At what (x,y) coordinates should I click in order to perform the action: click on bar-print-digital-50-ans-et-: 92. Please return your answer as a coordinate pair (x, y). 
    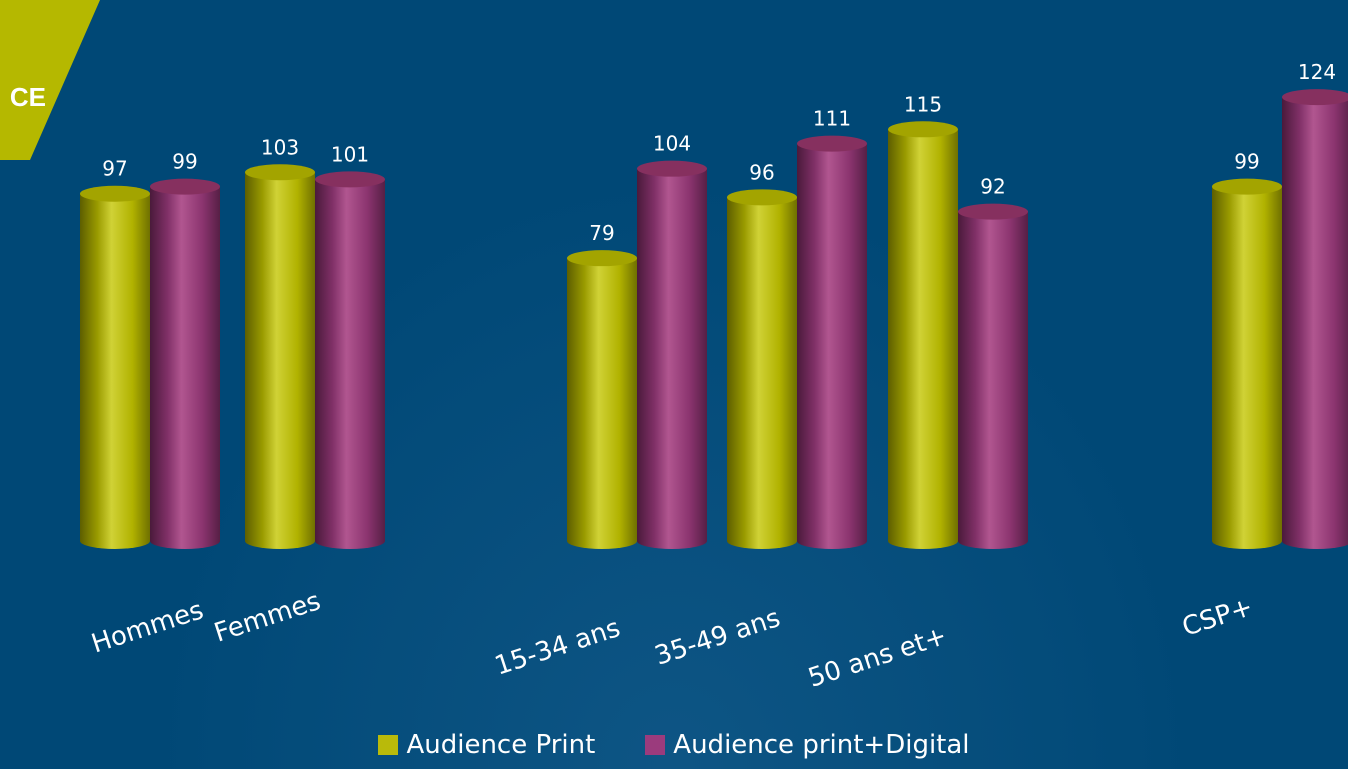
    Looking at the image, I should click on (993, 362).